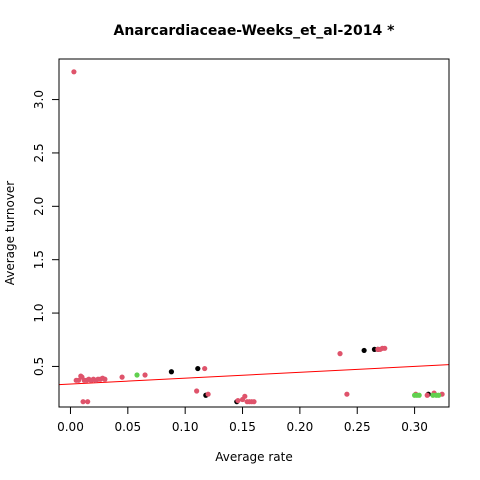  What do you see at coordinates (10, 233) in the screenshot?
I see `y-axis-label: Average turnover` at bounding box center [10, 233].